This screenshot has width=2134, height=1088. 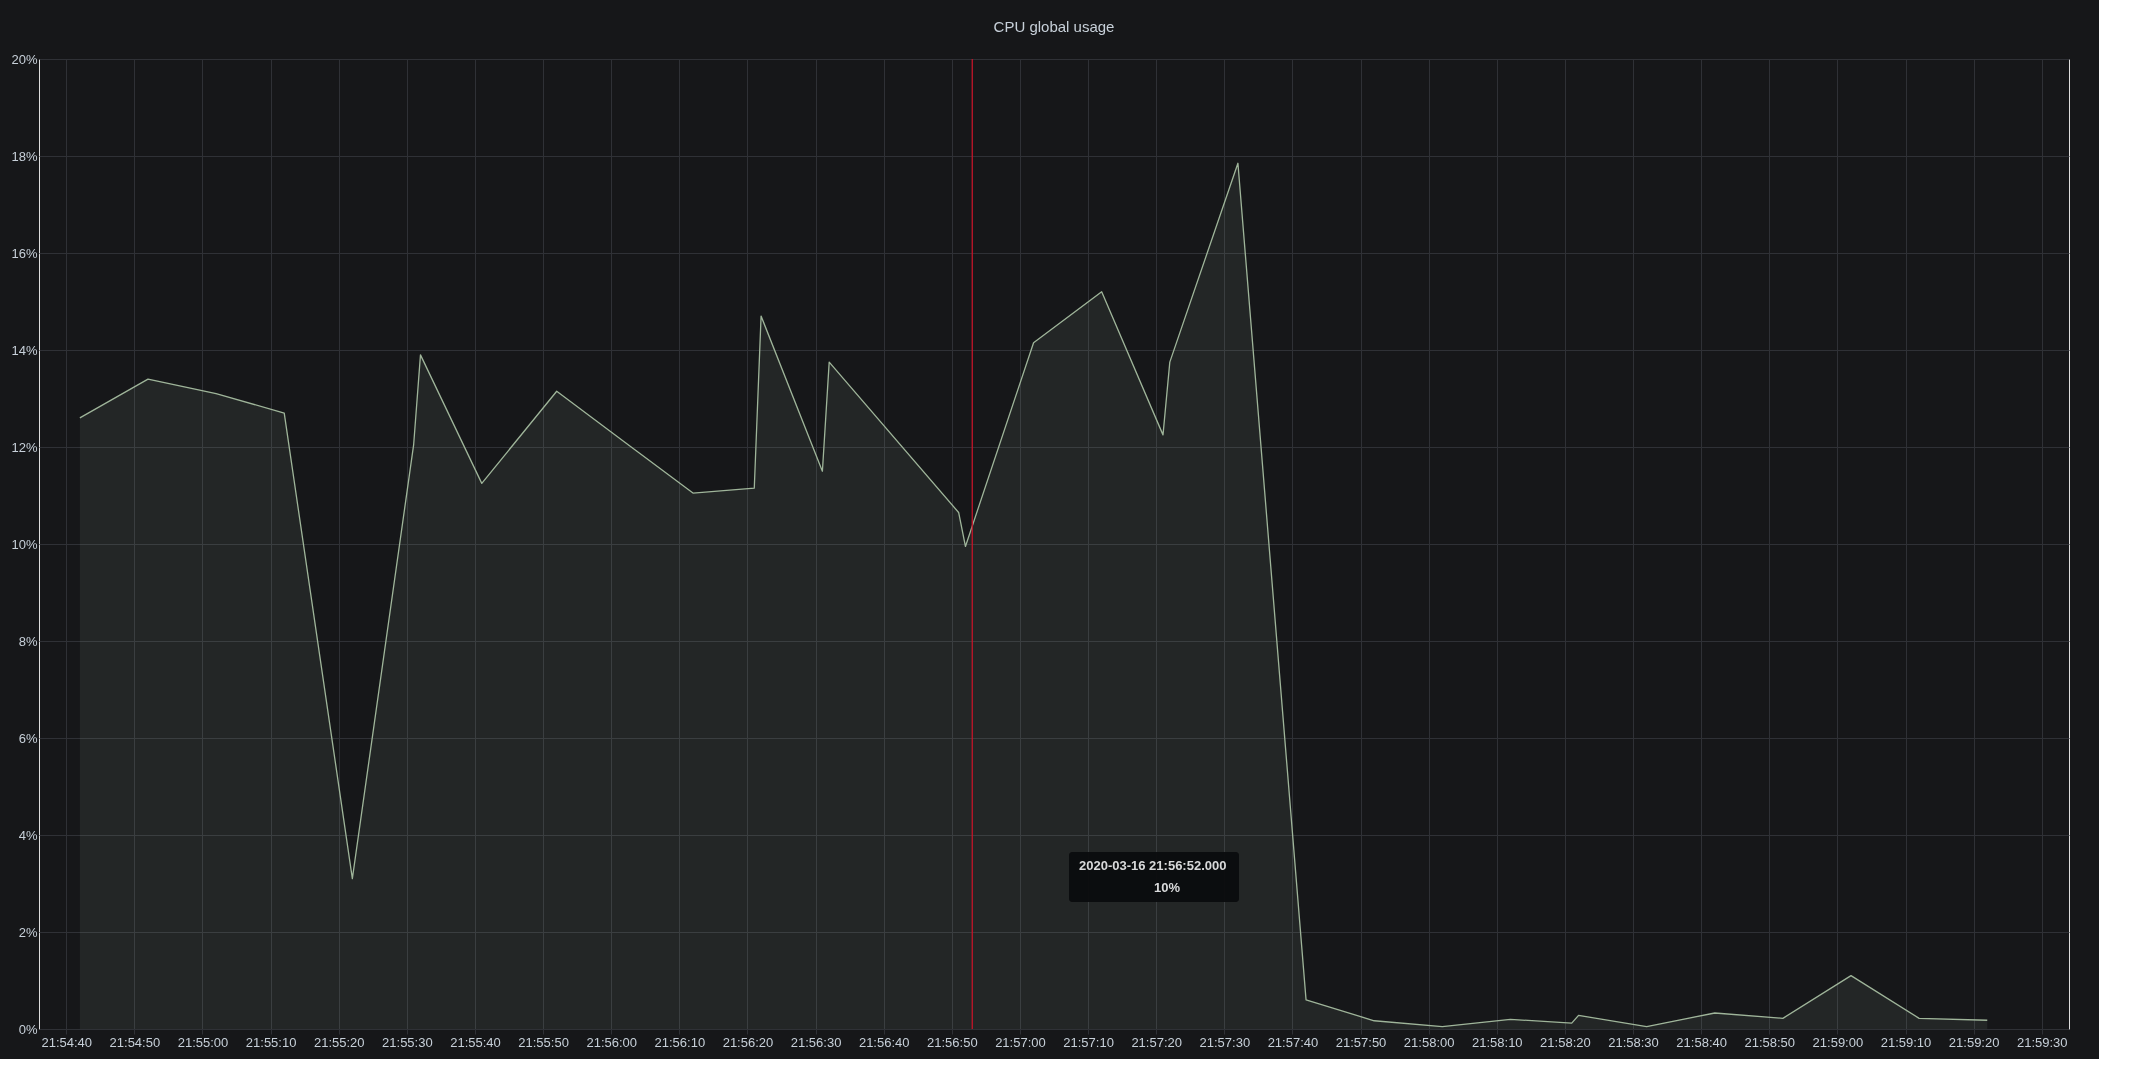 I want to click on x-tick-label: 21:56:30, so click(x=816, y=1042).